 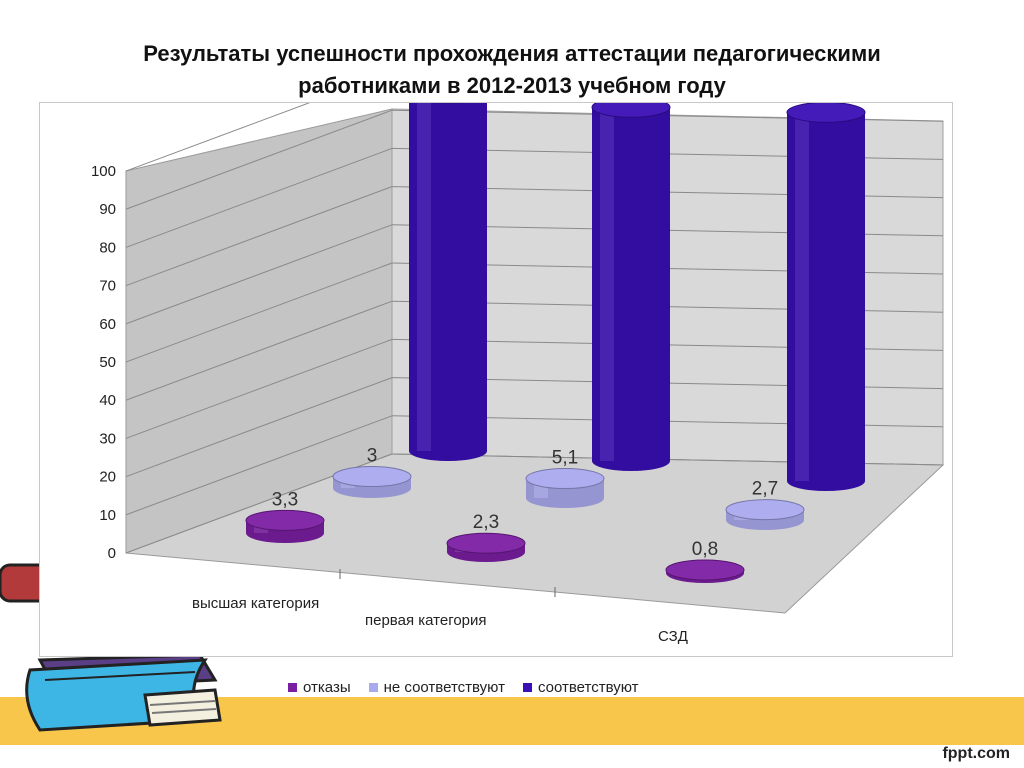 What do you see at coordinates (373, 687) in the screenshot?
I see `legend-swatch-ne-sootvetstvuyut` at bounding box center [373, 687].